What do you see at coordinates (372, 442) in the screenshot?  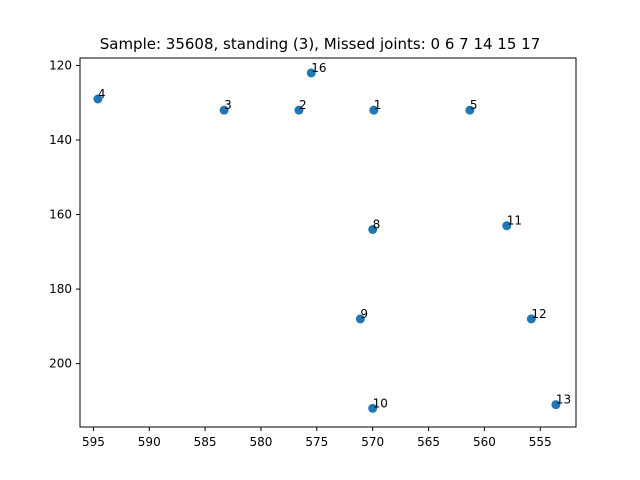 I see `x-tick-label: 570` at bounding box center [372, 442].